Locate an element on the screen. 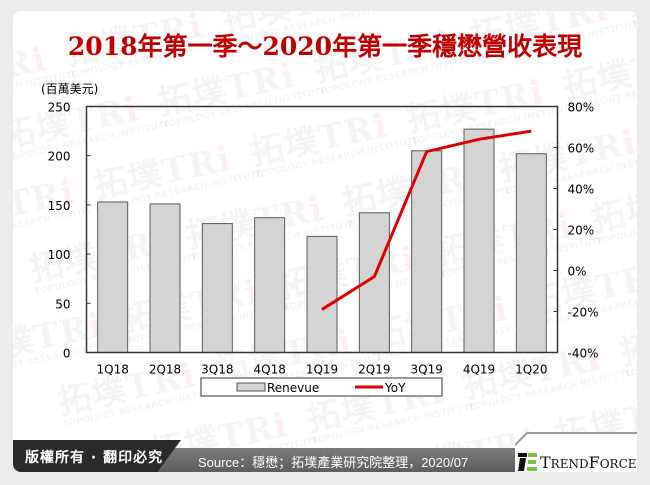  y-tick-label: 250 is located at coordinates (59, 108).